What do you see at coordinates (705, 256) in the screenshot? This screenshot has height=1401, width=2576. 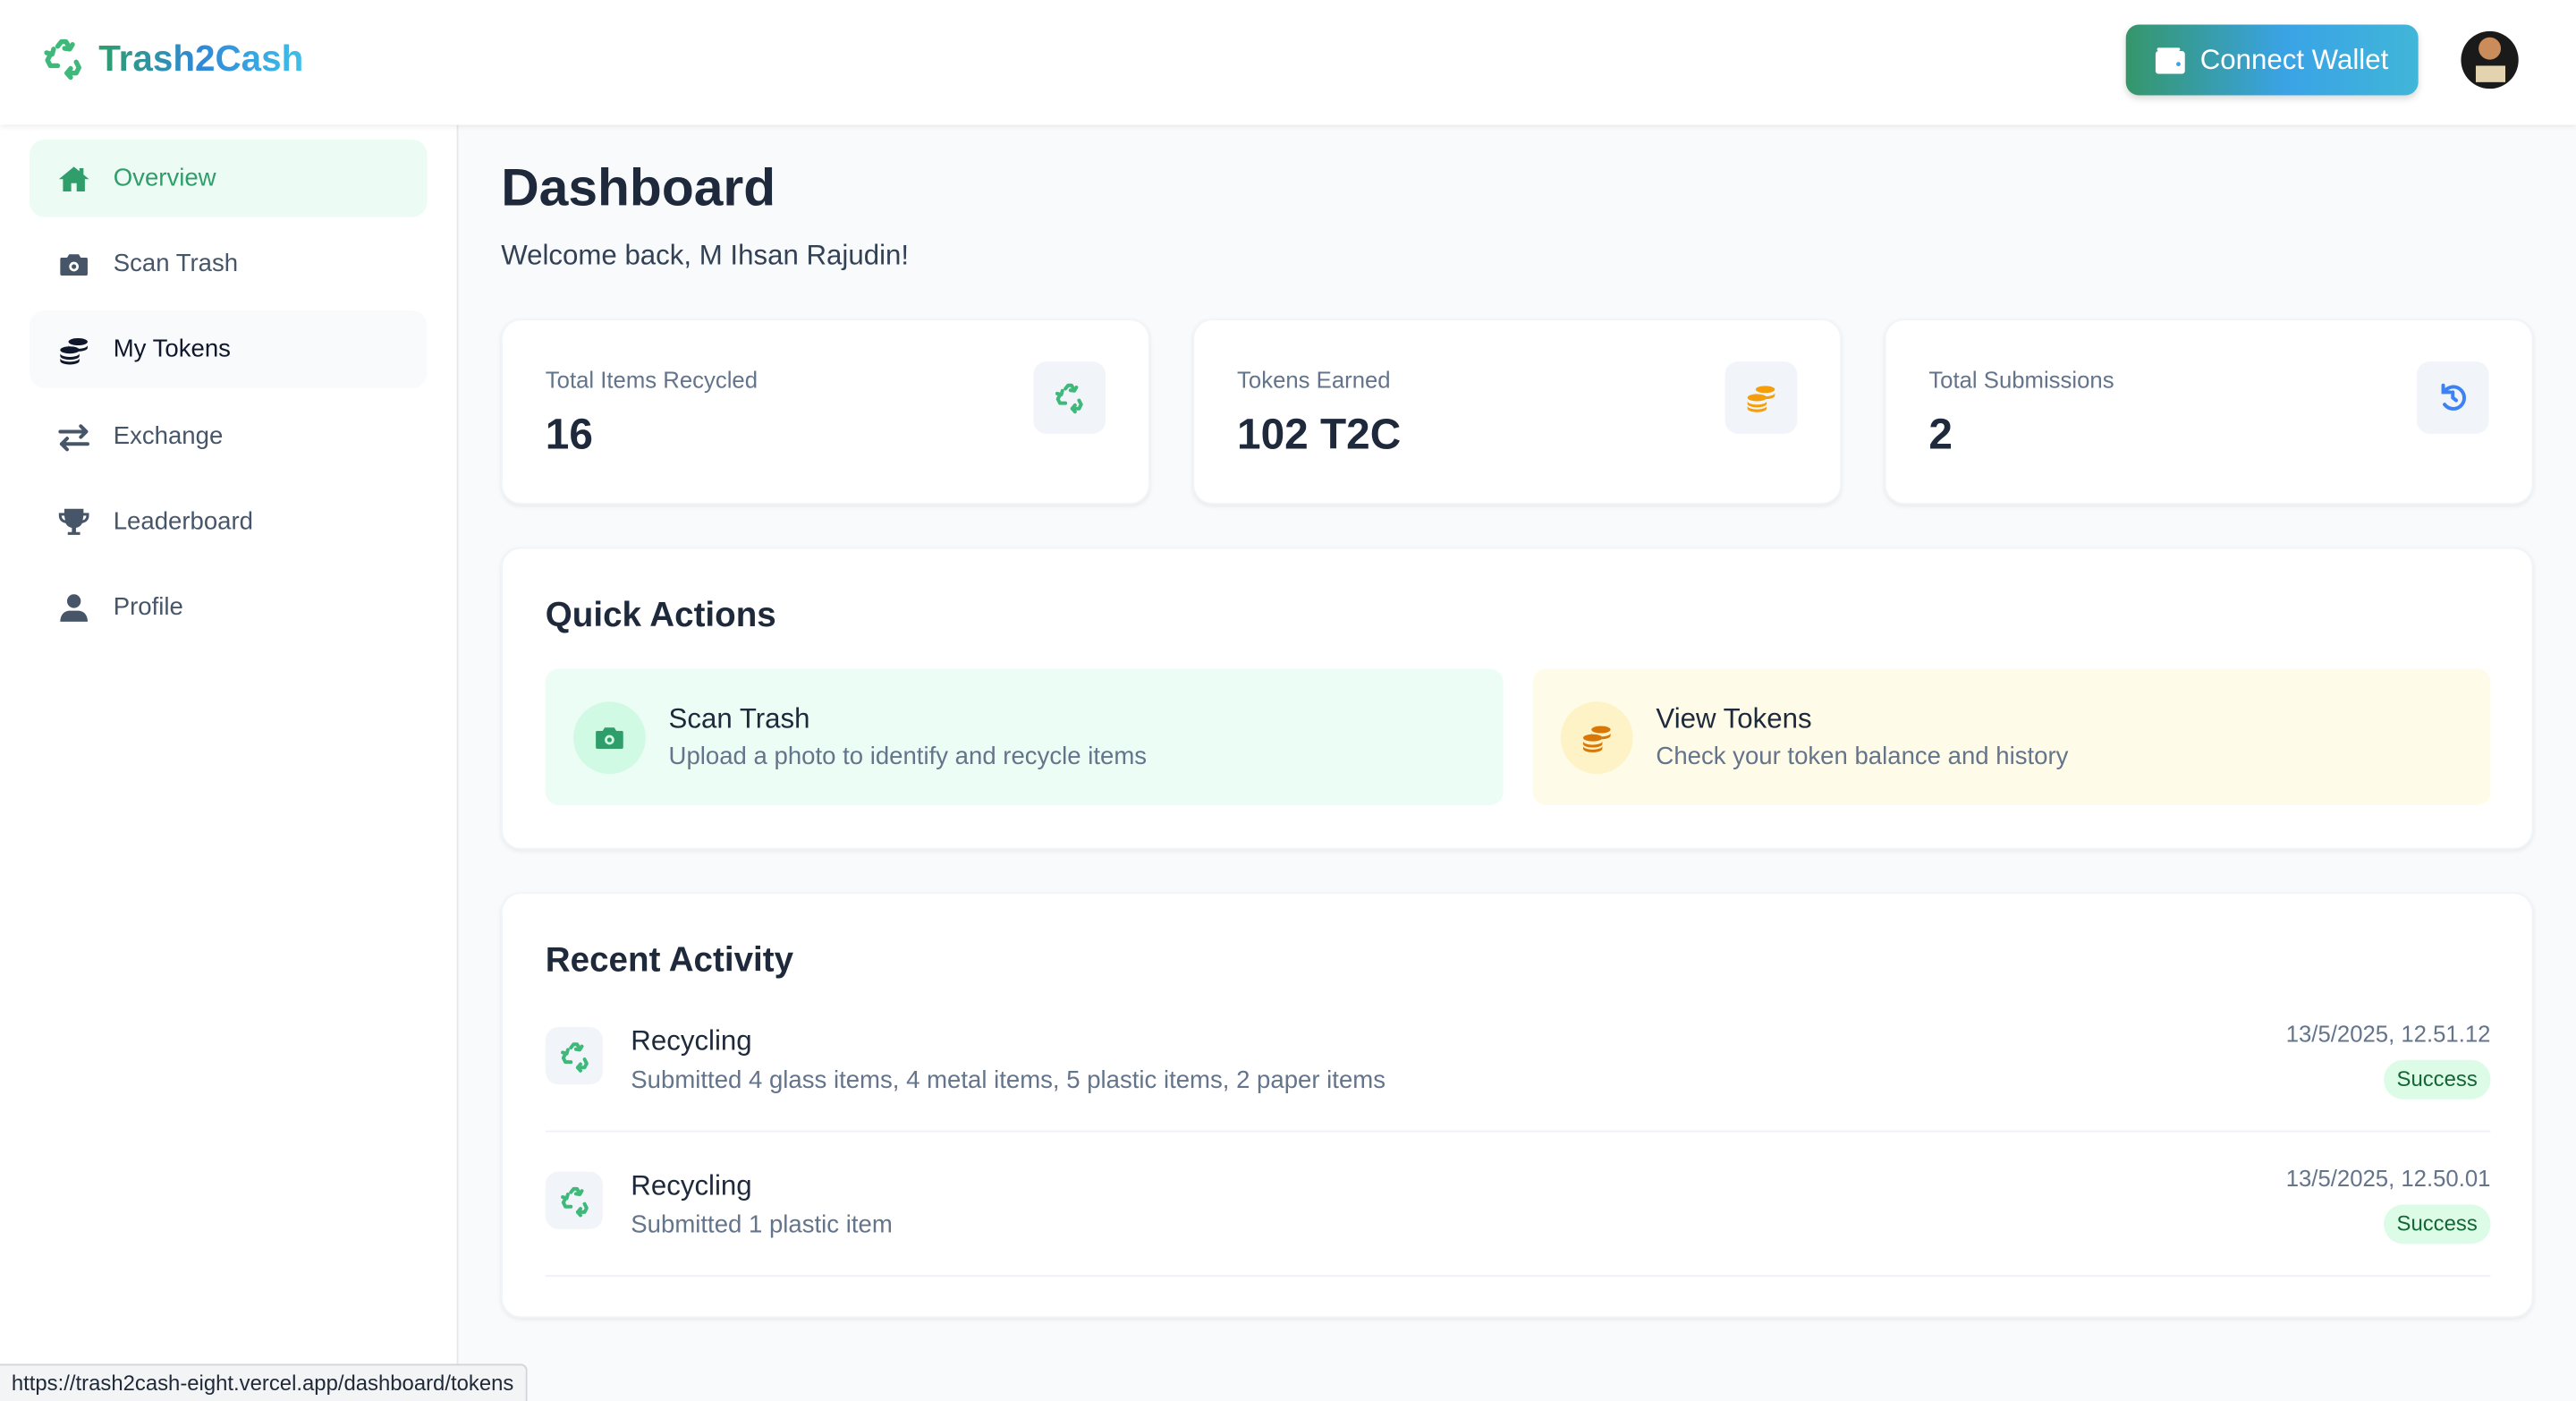 I see `welcome-message: Welcome back, M Ihsan Rajudin!` at bounding box center [705, 256].